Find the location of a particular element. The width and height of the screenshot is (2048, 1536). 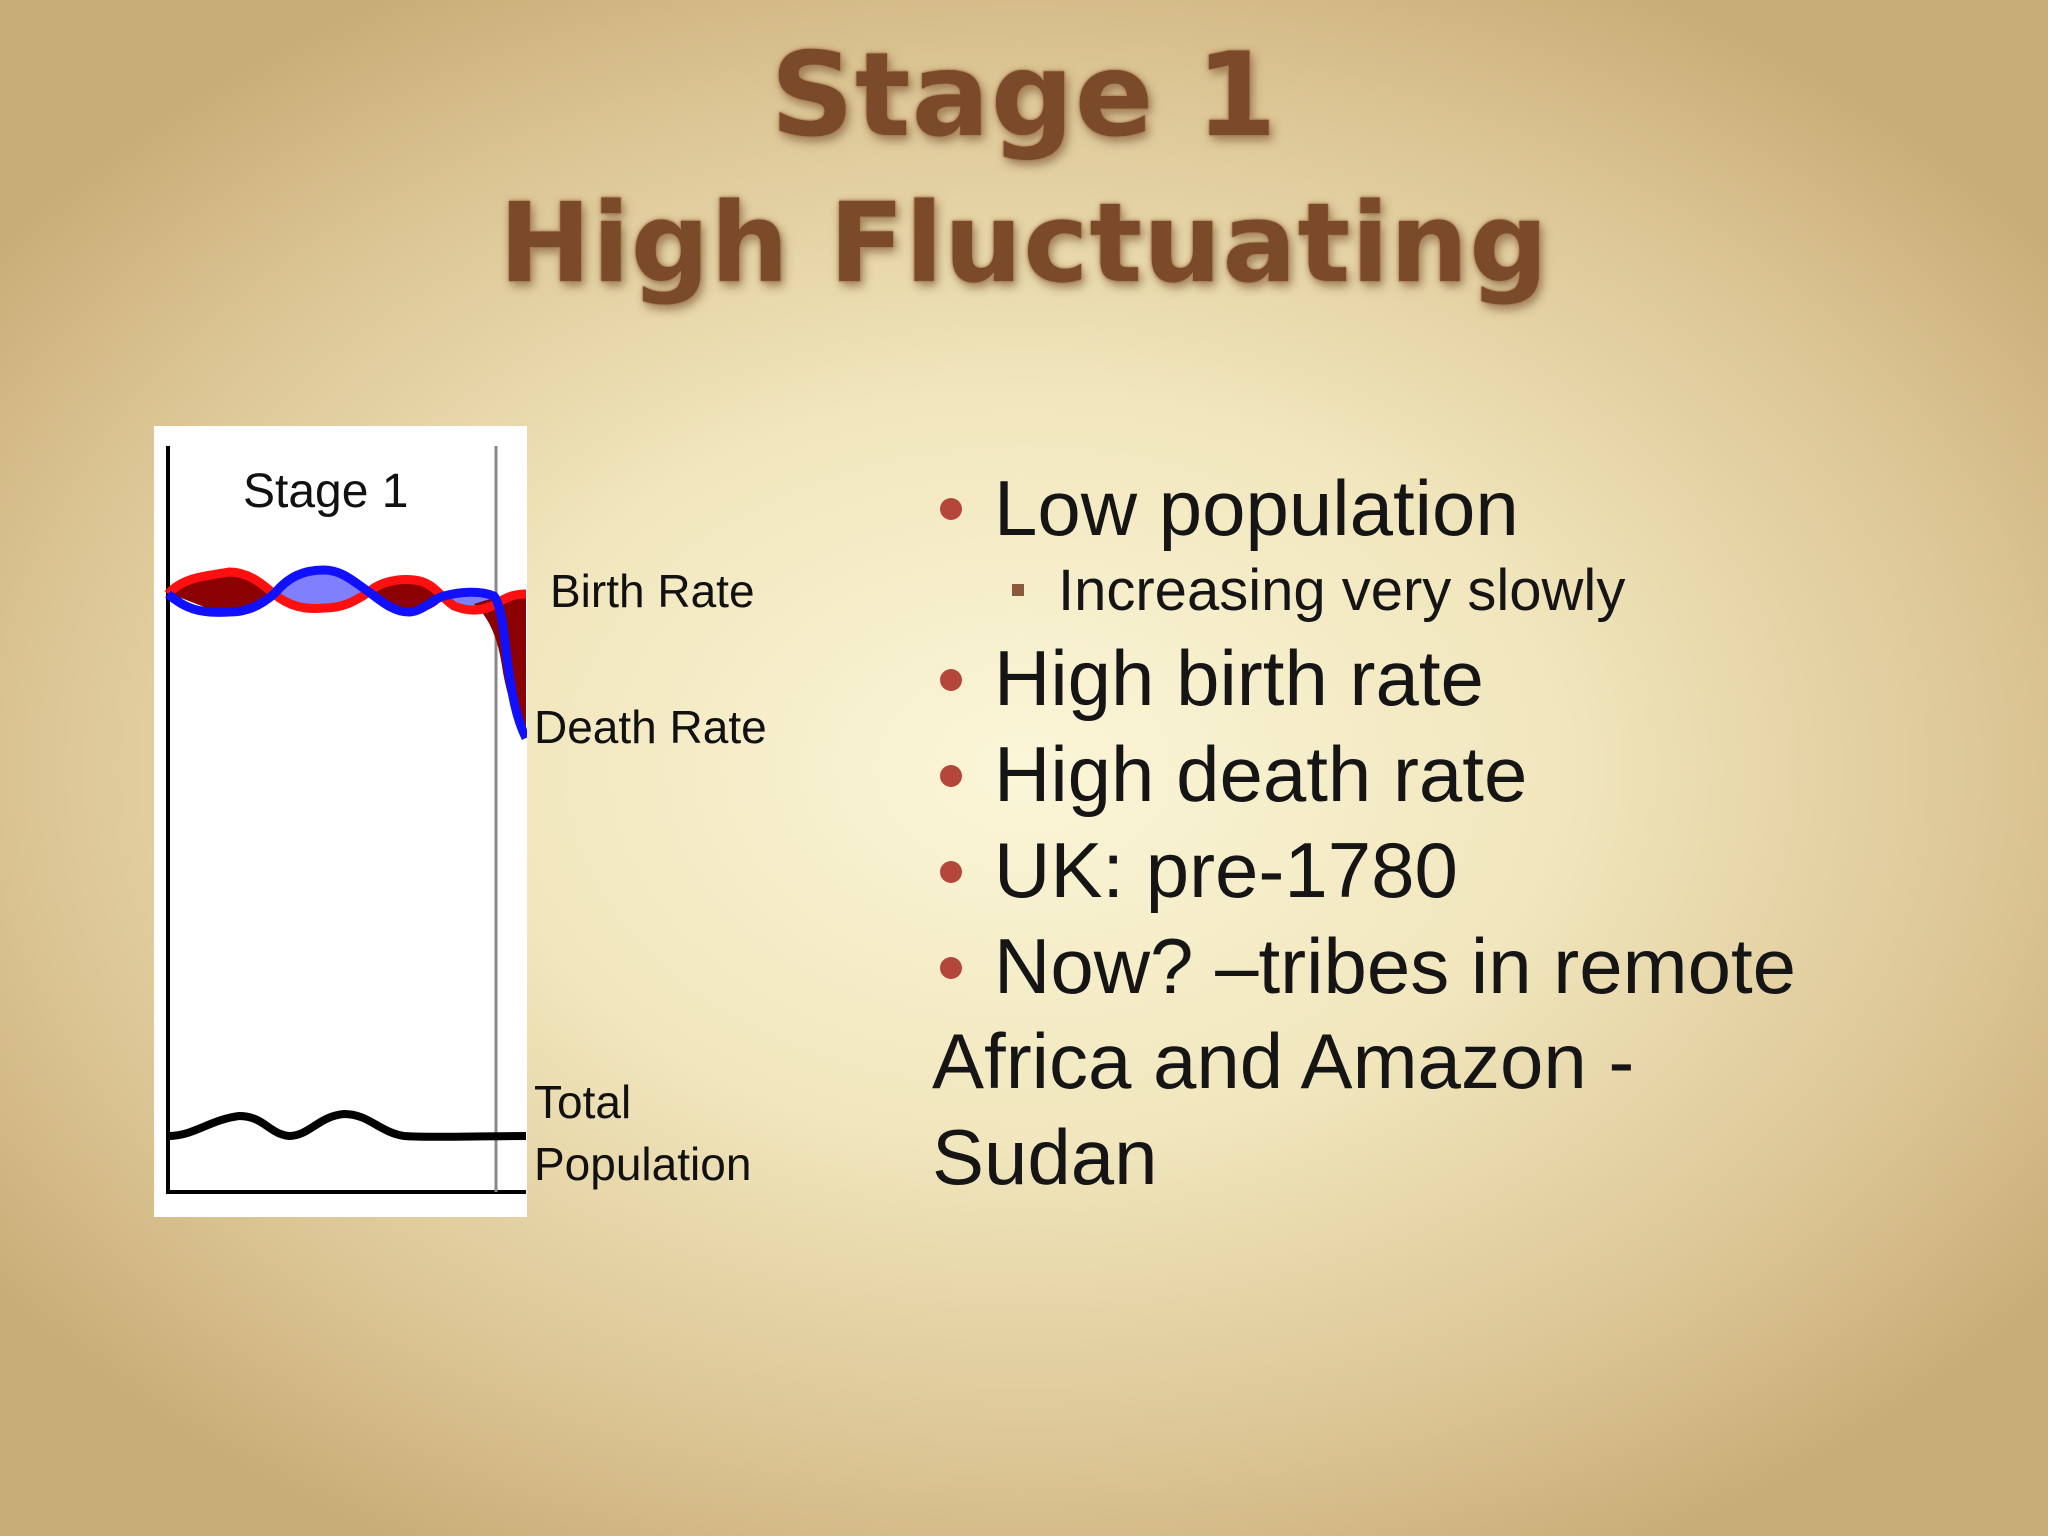

total-population-label-line1: Total is located at coordinates (583, 1102).